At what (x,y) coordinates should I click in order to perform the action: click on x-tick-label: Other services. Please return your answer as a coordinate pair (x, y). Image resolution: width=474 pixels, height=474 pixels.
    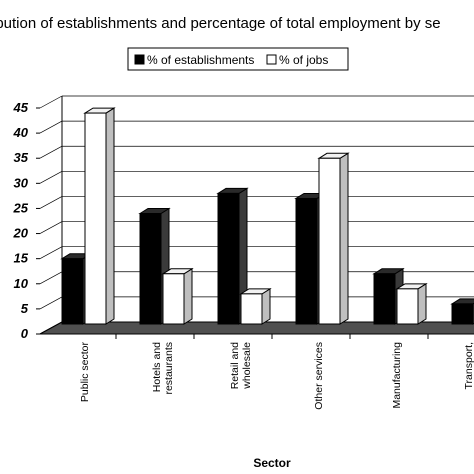
    Looking at the image, I should click on (319, 376).